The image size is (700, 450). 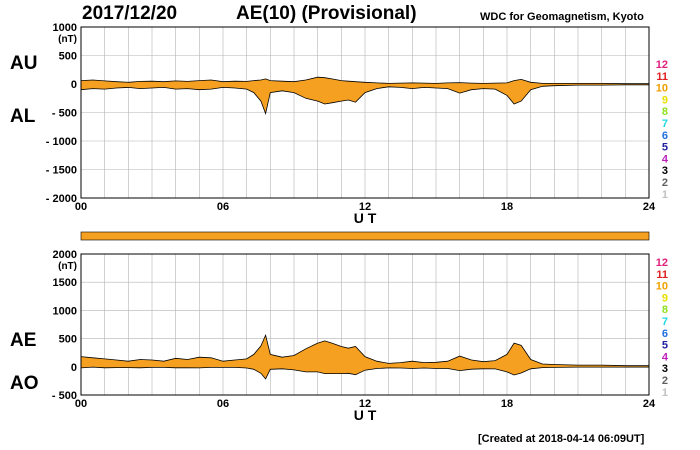 I want to click on y-tick-label: 2000, so click(x=65, y=255).